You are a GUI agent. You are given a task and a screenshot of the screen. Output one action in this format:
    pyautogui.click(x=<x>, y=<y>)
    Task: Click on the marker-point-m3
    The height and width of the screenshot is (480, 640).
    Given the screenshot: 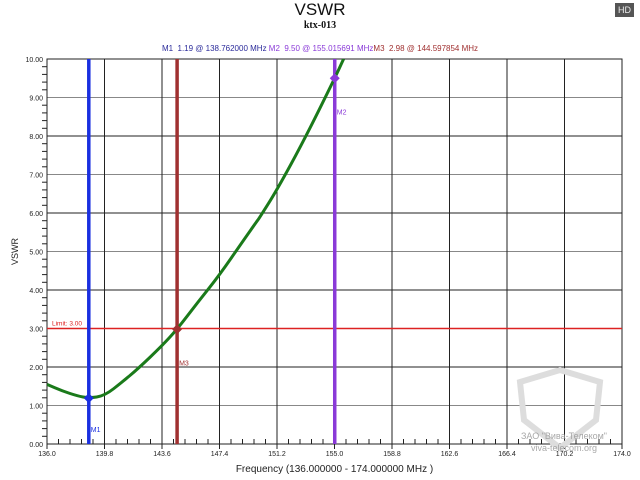 What is the action you would take?
    pyautogui.click(x=177, y=329)
    